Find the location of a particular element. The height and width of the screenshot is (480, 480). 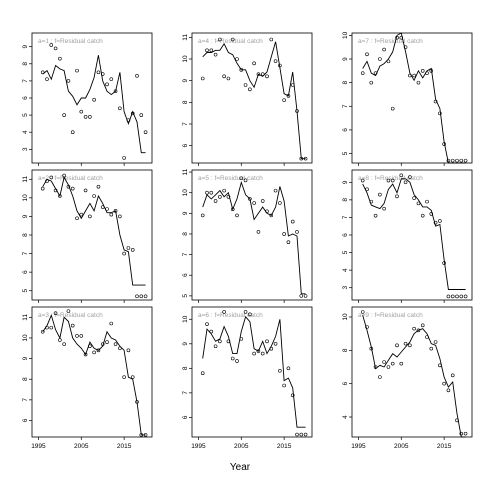

panel-title: a=6 : f=Residual catch is located at coordinates (230, 315).